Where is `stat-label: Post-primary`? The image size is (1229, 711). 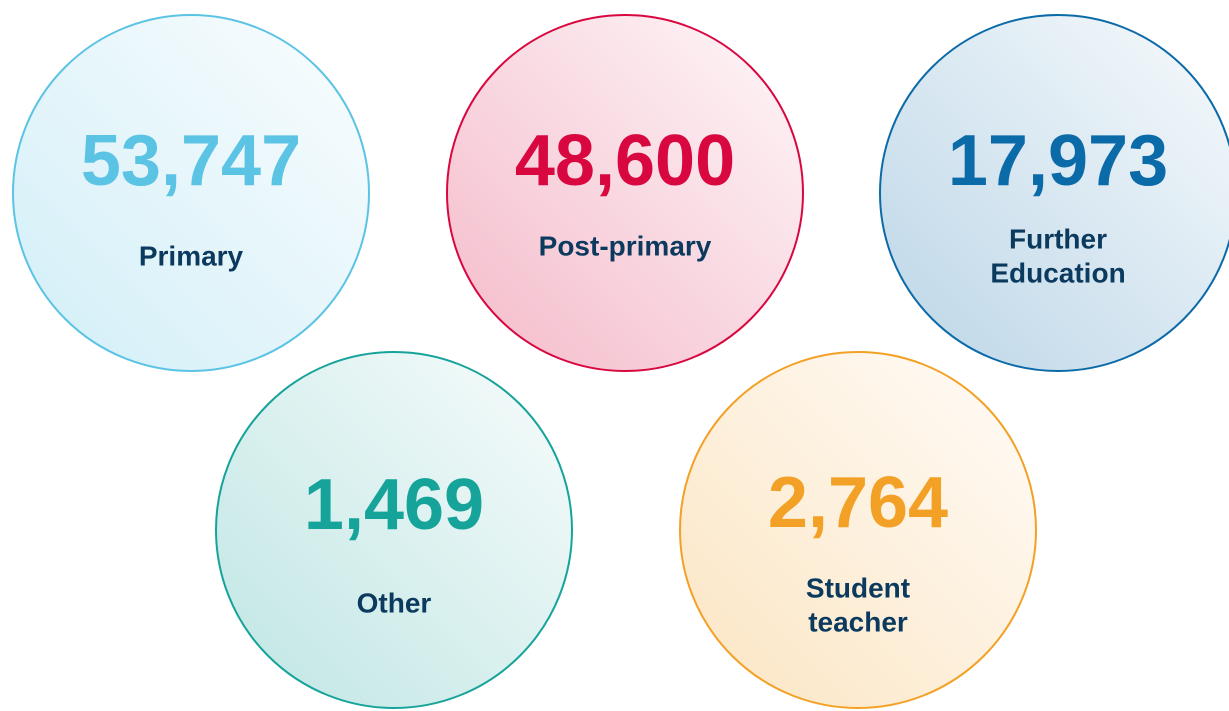 stat-label: Post-primary is located at coordinates (625, 245).